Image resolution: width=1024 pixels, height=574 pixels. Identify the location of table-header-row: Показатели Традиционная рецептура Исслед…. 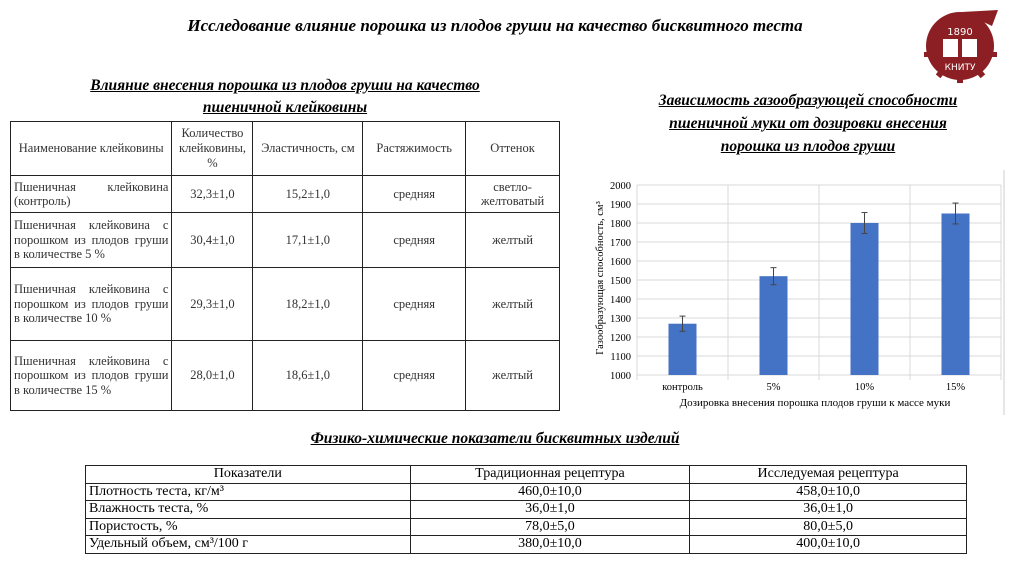
(526, 474).